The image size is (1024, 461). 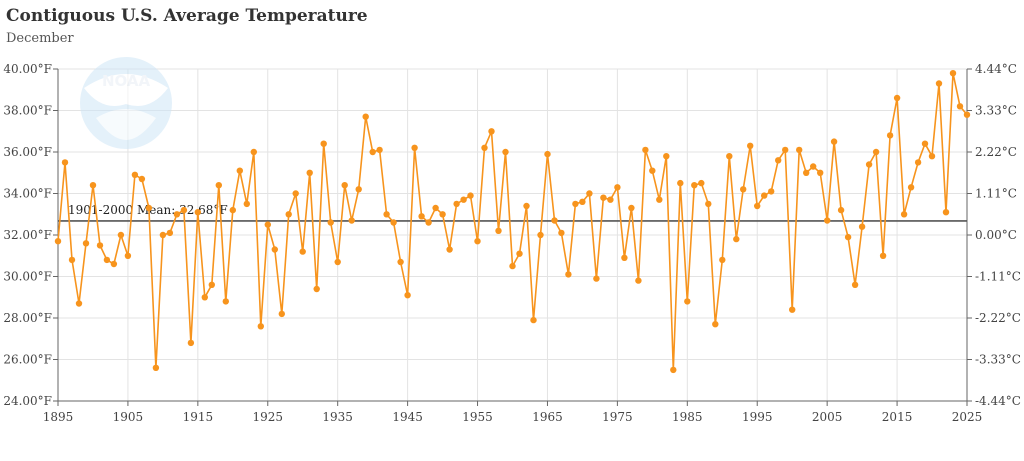 I want to click on noaa-logo: NOAA, so click(x=126, y=103).